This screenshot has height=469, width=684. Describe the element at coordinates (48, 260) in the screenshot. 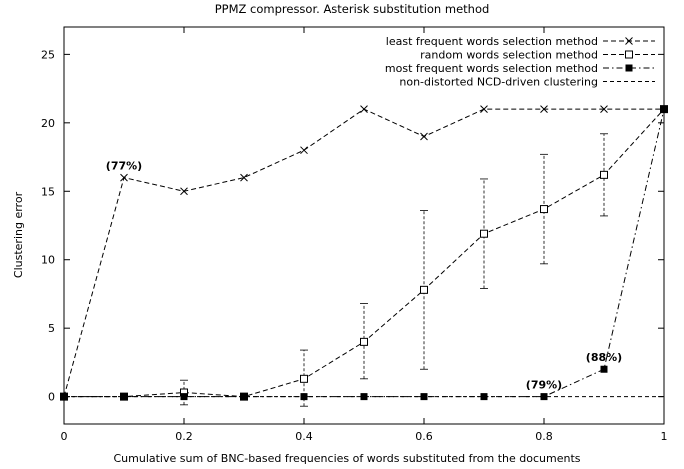

I see `y-tick-label: 10` at that location.